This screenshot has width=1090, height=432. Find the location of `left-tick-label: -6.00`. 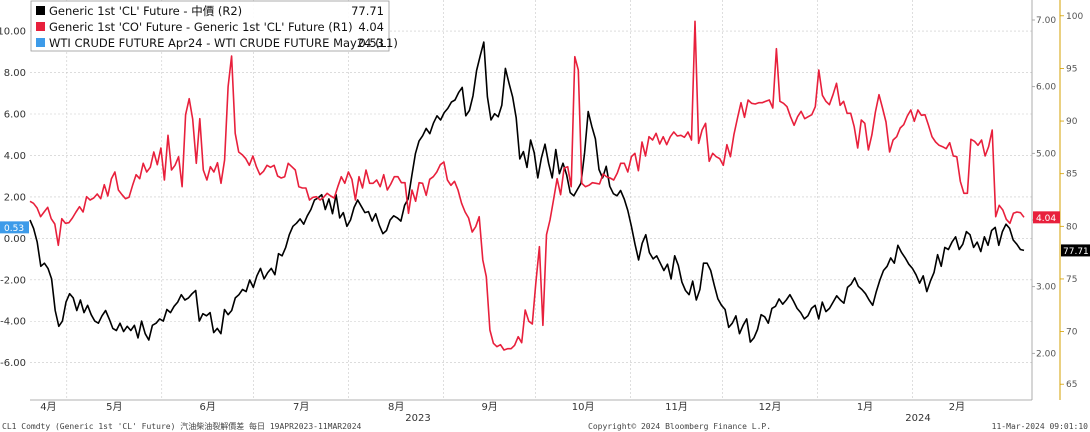

left-tick-label: -6.00 is located at coordinates (13, 363).